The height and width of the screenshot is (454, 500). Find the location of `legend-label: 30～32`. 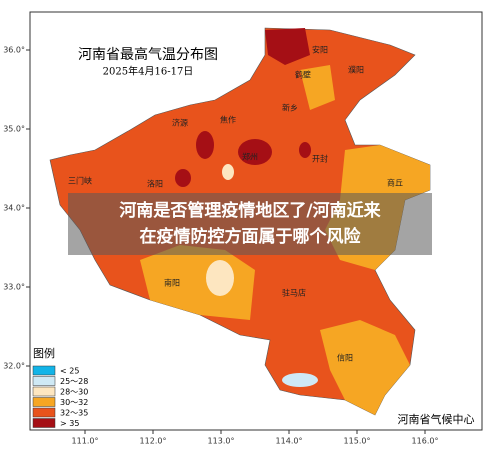

legend-label: 30～32 is located at coordinates (74, 402).